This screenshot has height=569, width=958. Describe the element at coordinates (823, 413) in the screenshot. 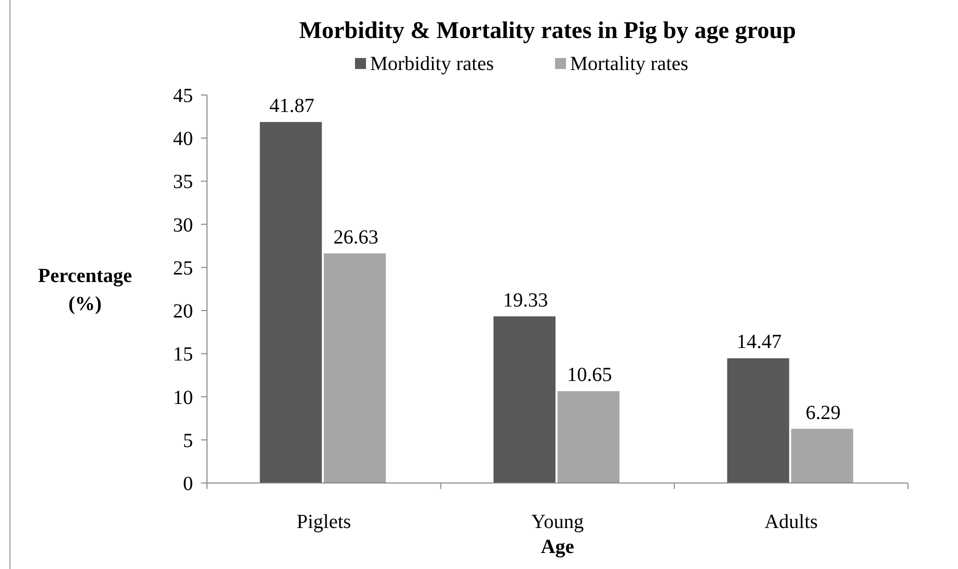

I see `data-label: 6.29` at that location.